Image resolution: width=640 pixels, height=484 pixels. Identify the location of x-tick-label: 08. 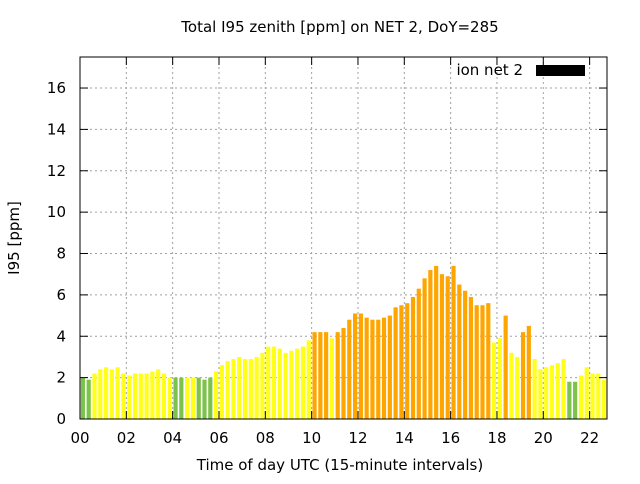
(265, 438).